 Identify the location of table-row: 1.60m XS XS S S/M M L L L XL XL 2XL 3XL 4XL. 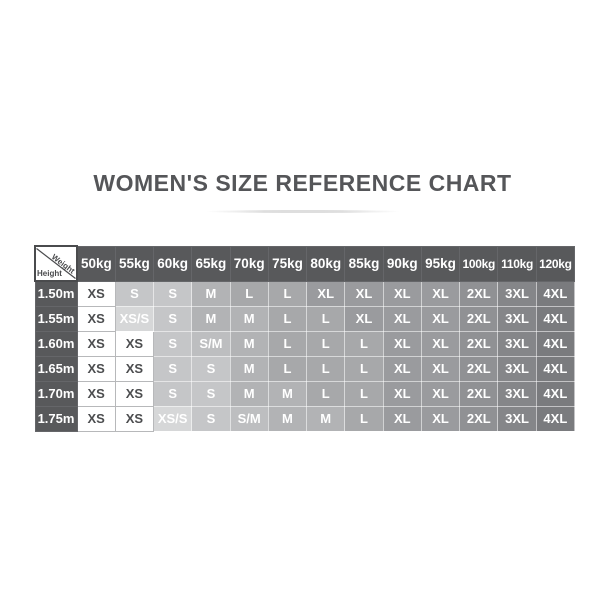
(305, 343).